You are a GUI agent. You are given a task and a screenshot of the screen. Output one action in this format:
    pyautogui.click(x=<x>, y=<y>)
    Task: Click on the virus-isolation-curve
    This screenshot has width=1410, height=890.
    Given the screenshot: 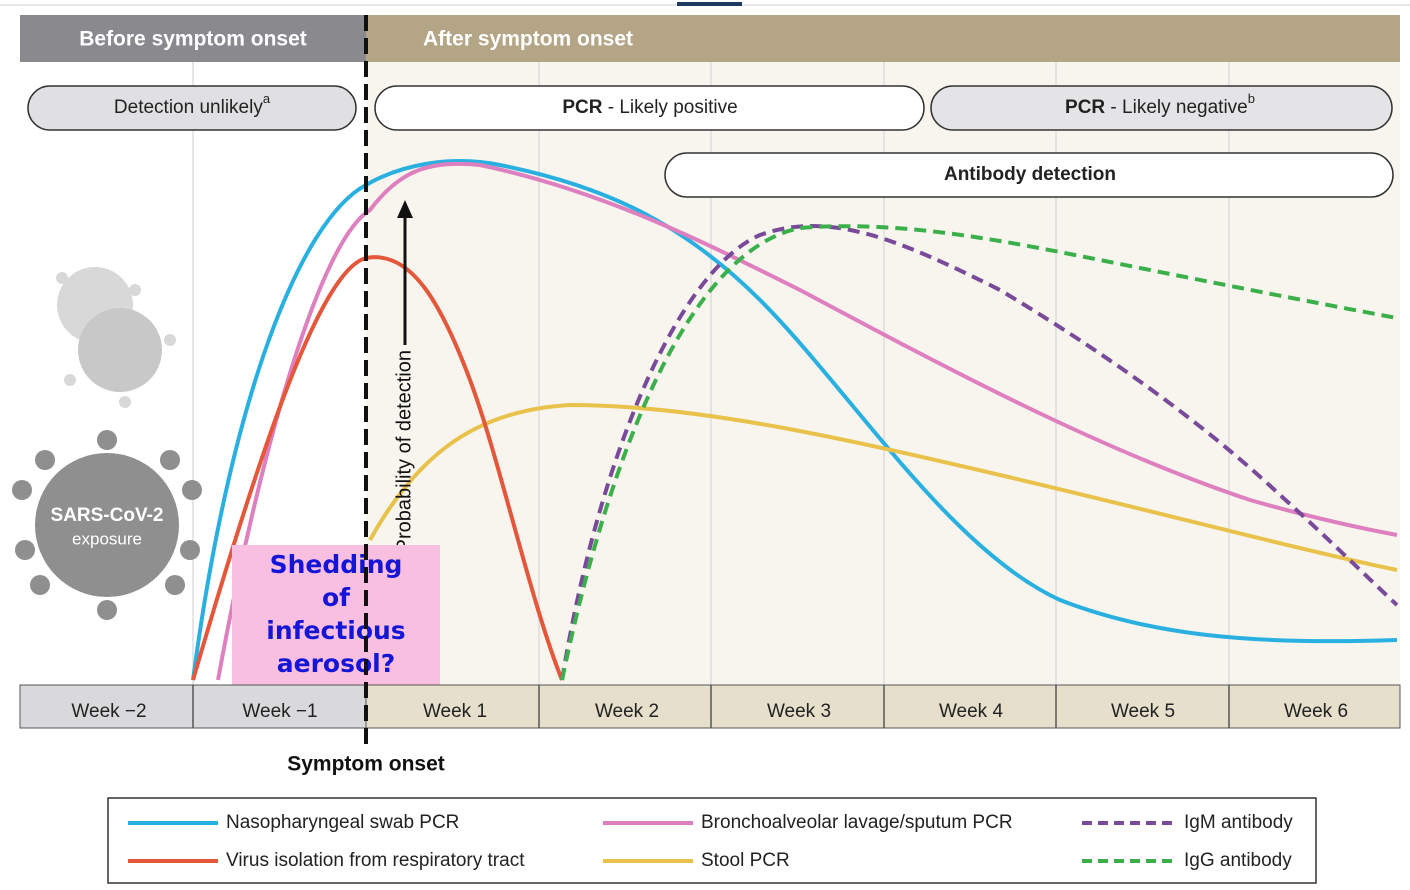 What is the action you would take?
    pyautogui.click(x=377, y=468)
    